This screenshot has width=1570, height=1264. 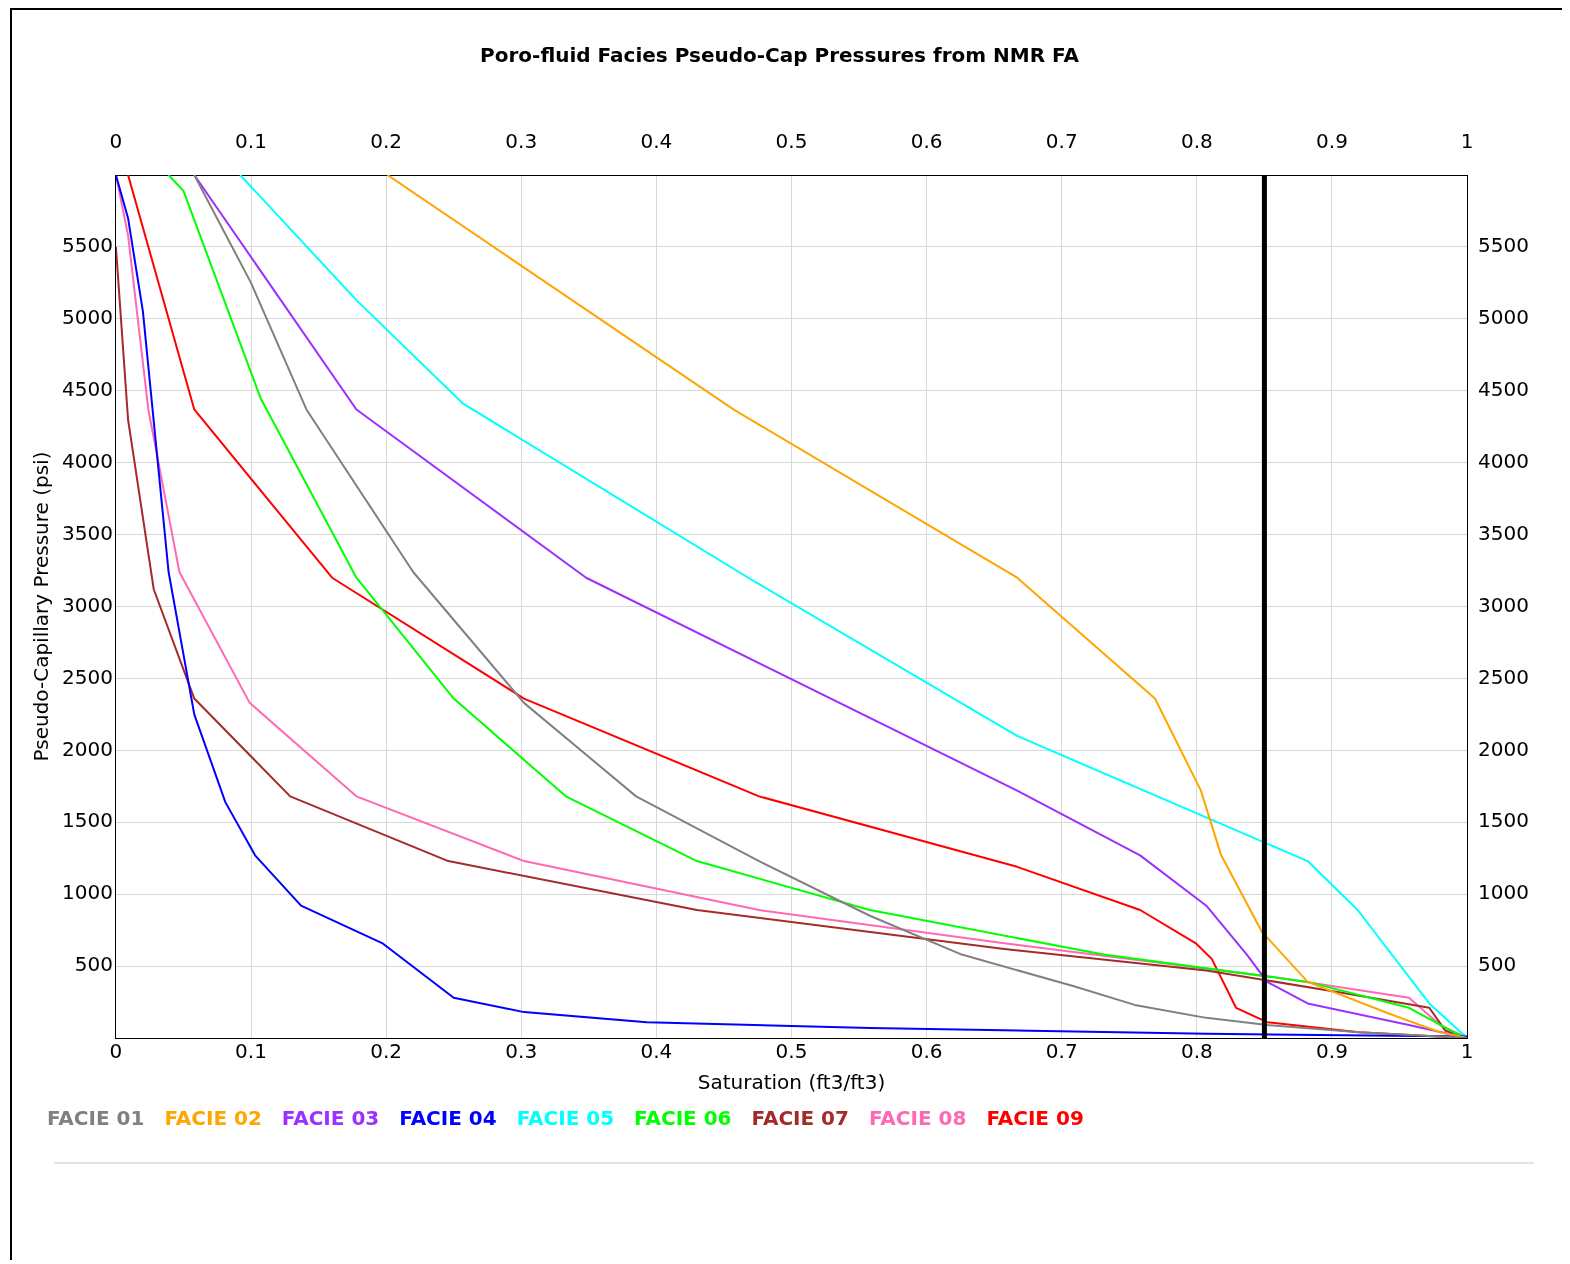 I want to click on y-tick-label: 5000, so click(x=87, y=317).